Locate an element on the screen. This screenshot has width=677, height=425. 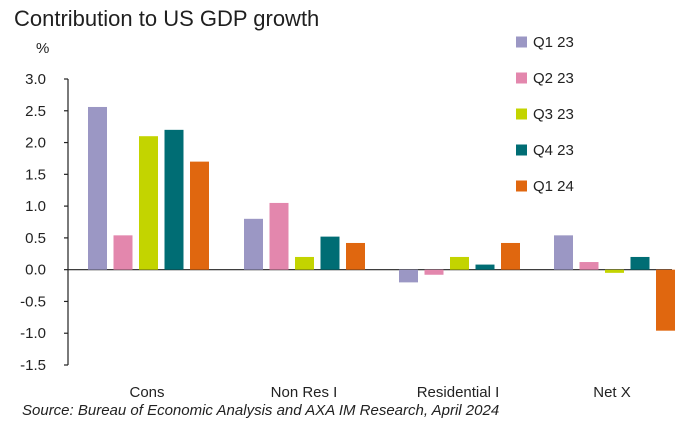
category-label: Cons is located at coordinates (146, 392).